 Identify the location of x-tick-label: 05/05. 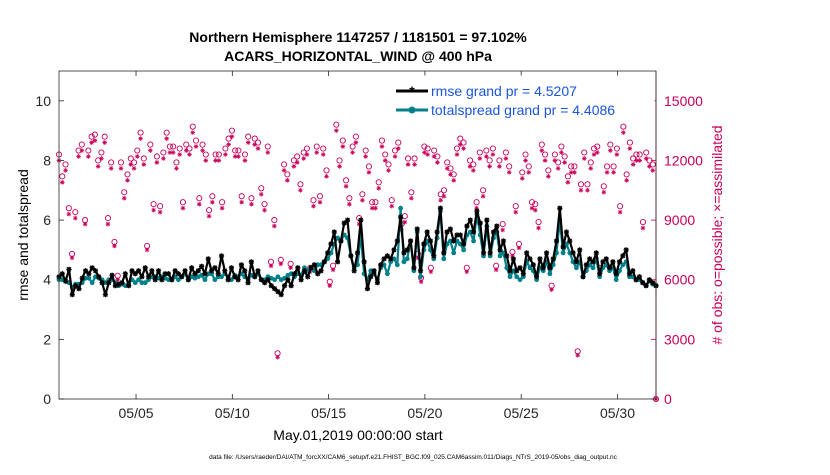
(136, 413).